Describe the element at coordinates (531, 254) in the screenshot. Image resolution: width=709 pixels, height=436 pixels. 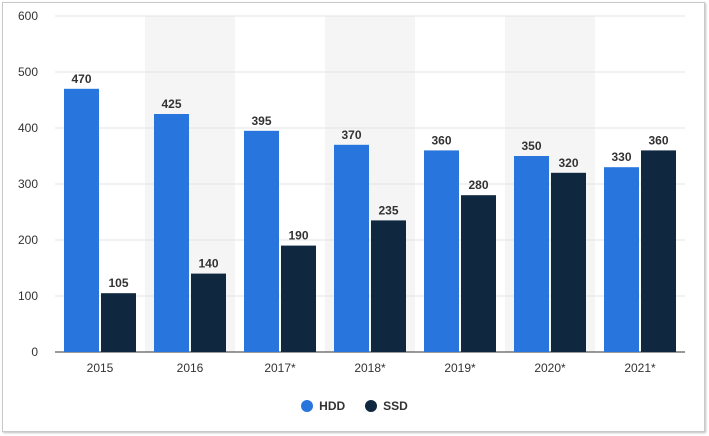
I see `bar-hdd-2020` at that location.